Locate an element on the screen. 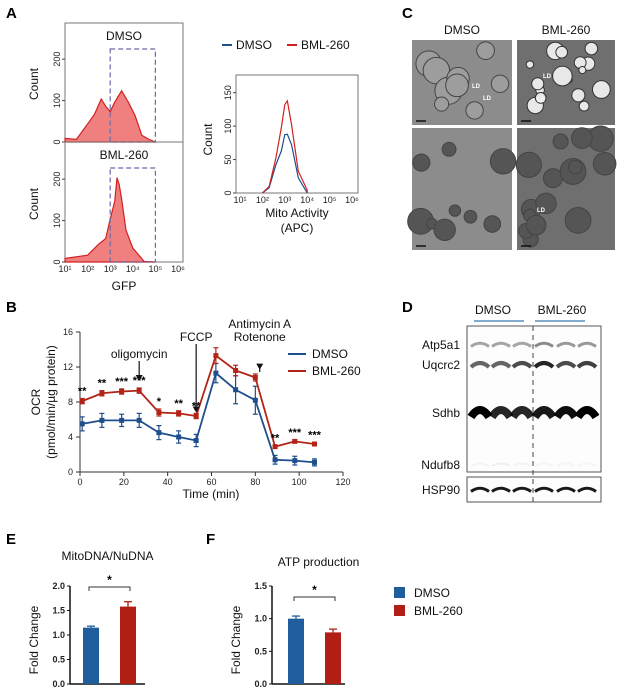 This screenshot has height=693, width=620. lipid-droplet is located at coordinates (562, 52).